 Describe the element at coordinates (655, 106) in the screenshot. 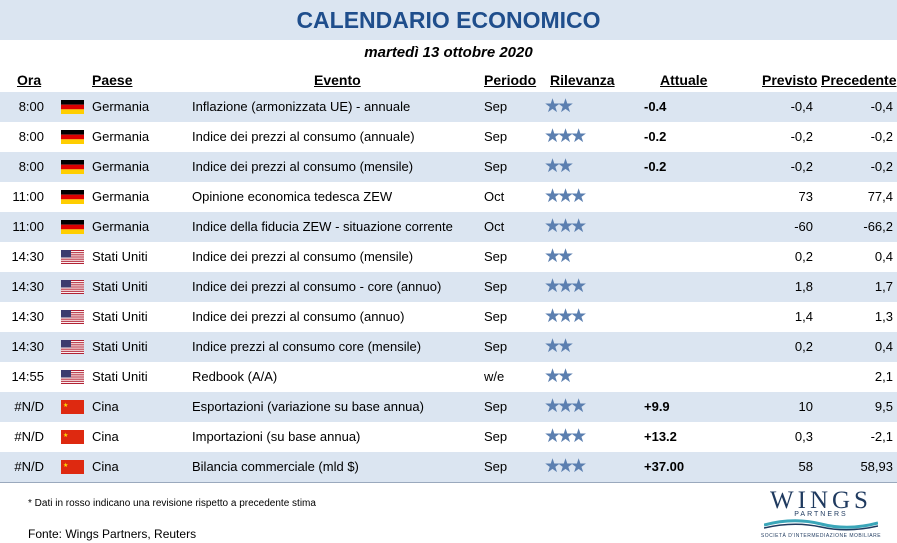

I see `row-attuale: -0.4` at that location.